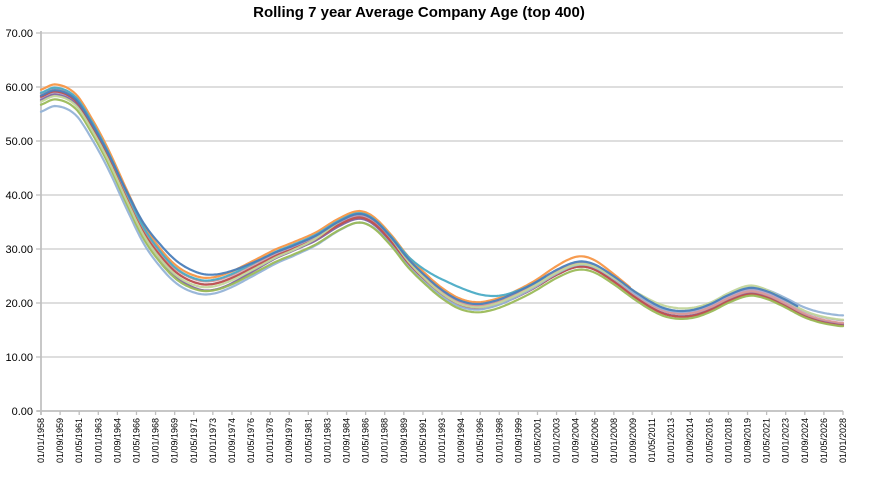  What do you see at coordinates (60, 440) in the screenshot?
I see `x-tick-label: 01/09/1959` at bounding box center [60, 440].